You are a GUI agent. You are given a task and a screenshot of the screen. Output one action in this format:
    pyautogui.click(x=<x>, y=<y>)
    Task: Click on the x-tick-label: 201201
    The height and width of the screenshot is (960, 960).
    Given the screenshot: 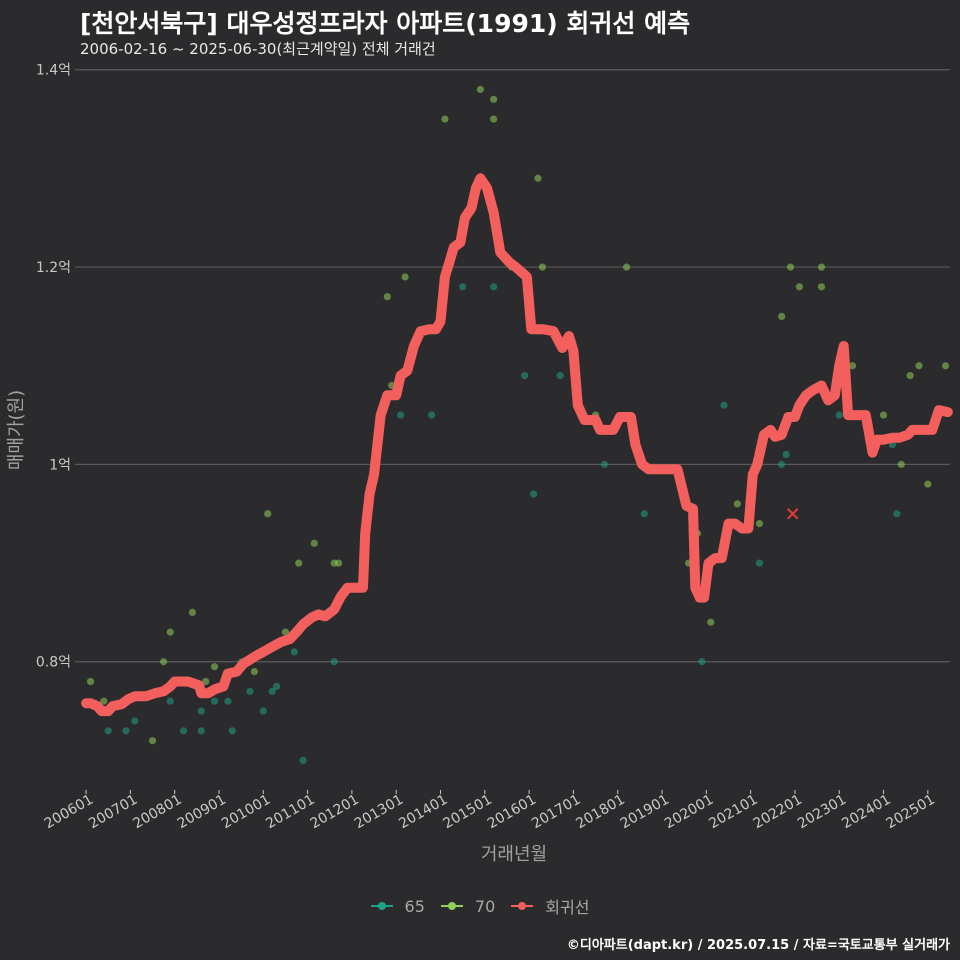 What is the action you would take?
    pyautogui.click(x=335, y=812)
    